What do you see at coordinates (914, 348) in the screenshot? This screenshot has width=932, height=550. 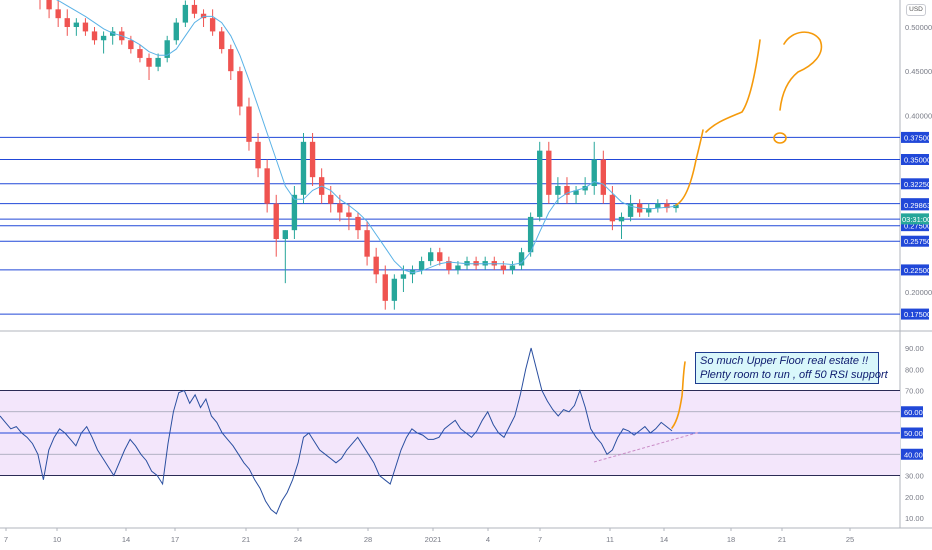 I see `rsi-tick-label: 90.00` at bounding box center [914, 348].